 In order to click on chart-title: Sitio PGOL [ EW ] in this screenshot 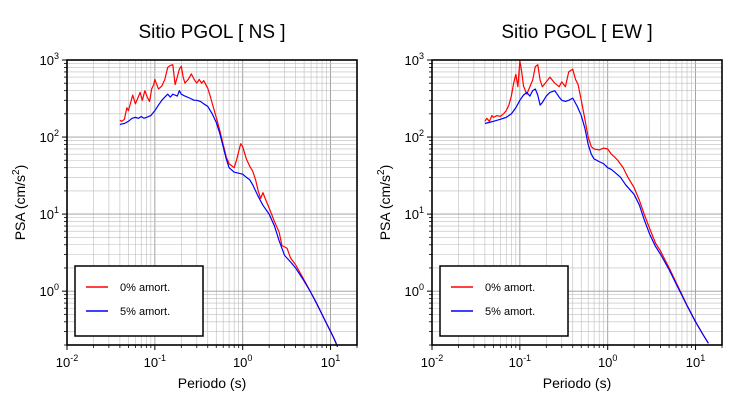, I will do `click(576, 32)`.